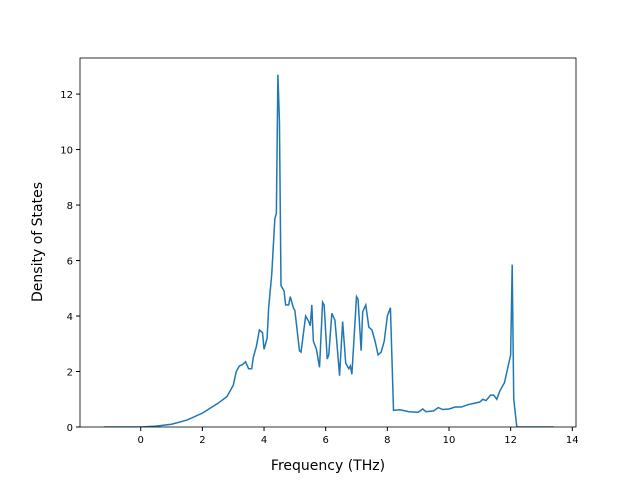 This screenshot has height=484, width=640. What do you see at coordinates (66, 95) in the screenshot?
I see `y-tick-label: 12` at bounding box center [66, 95].